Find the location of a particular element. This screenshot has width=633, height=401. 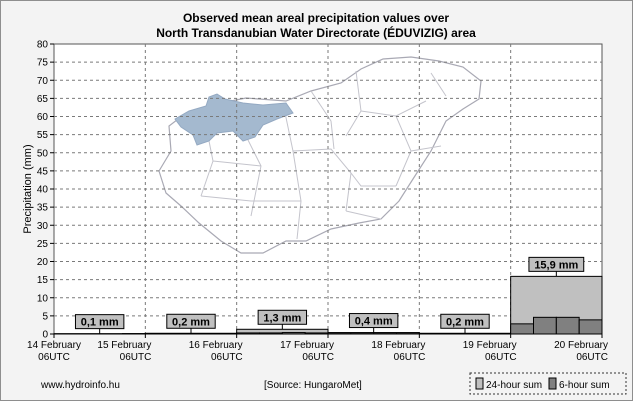

y-tick-label: 70 is located at coordinates (43, 81).